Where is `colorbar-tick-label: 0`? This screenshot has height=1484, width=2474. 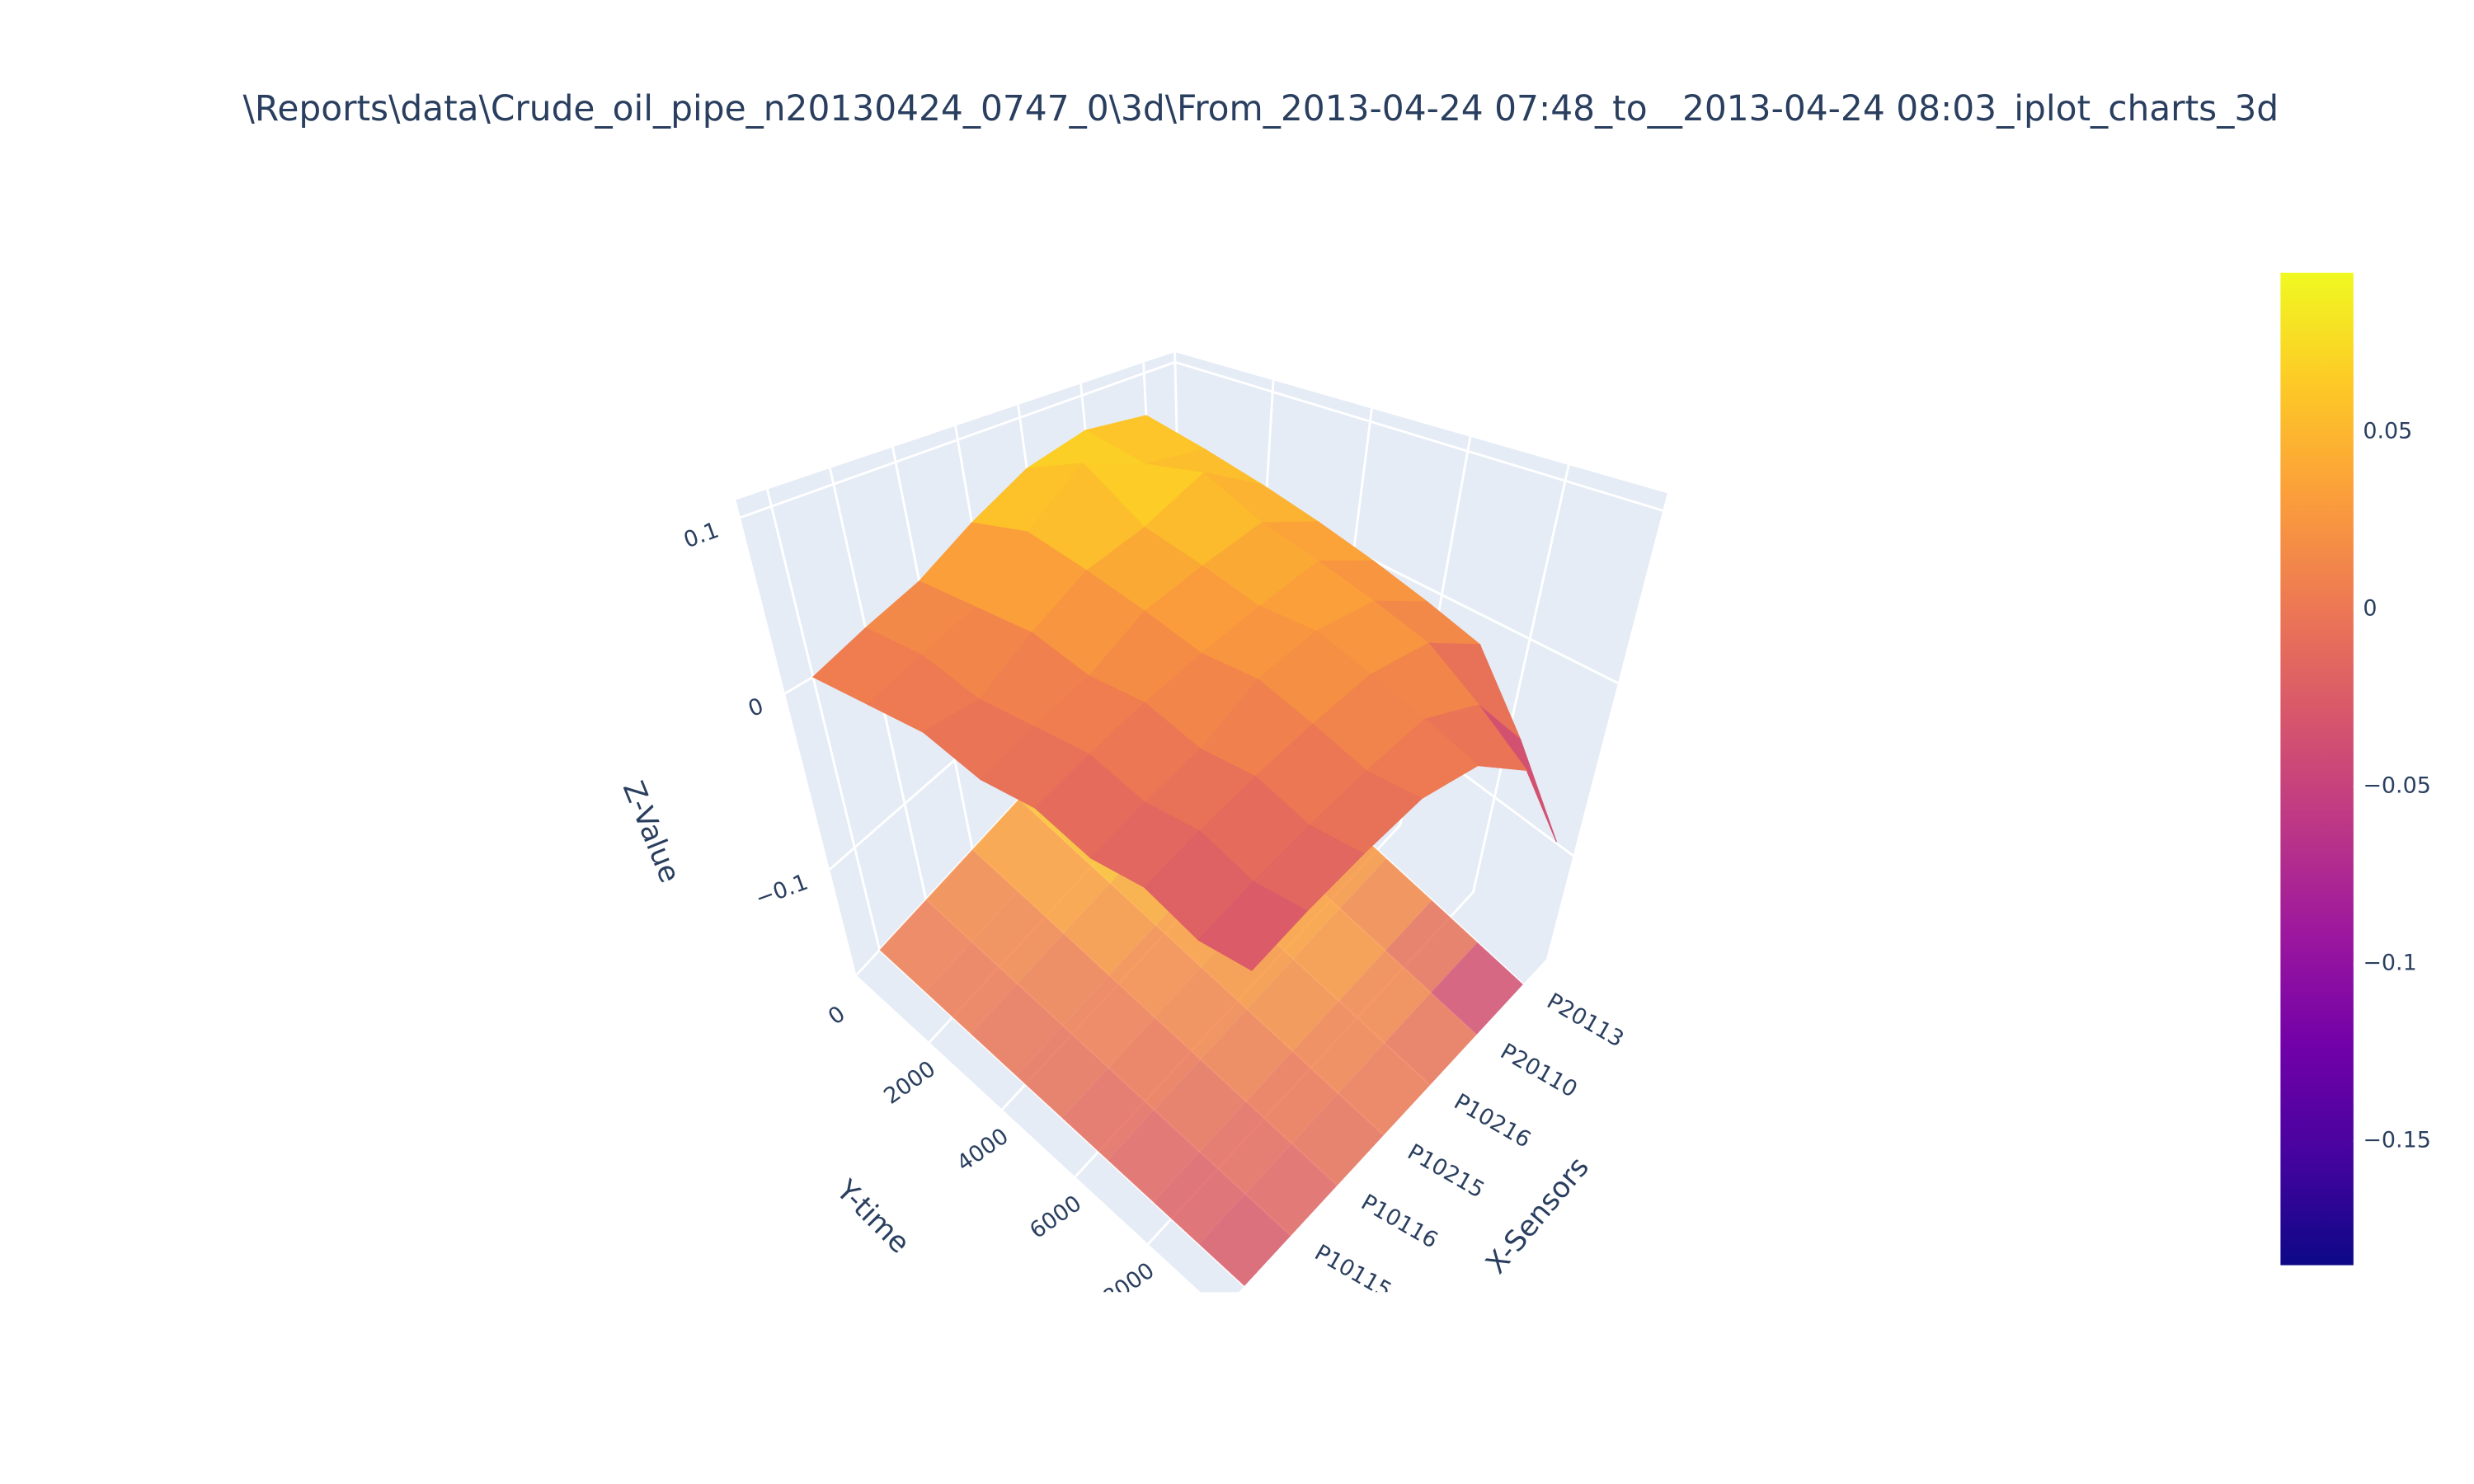 colorbar-tick-label: 0 is located at coordinates (2370, 609).